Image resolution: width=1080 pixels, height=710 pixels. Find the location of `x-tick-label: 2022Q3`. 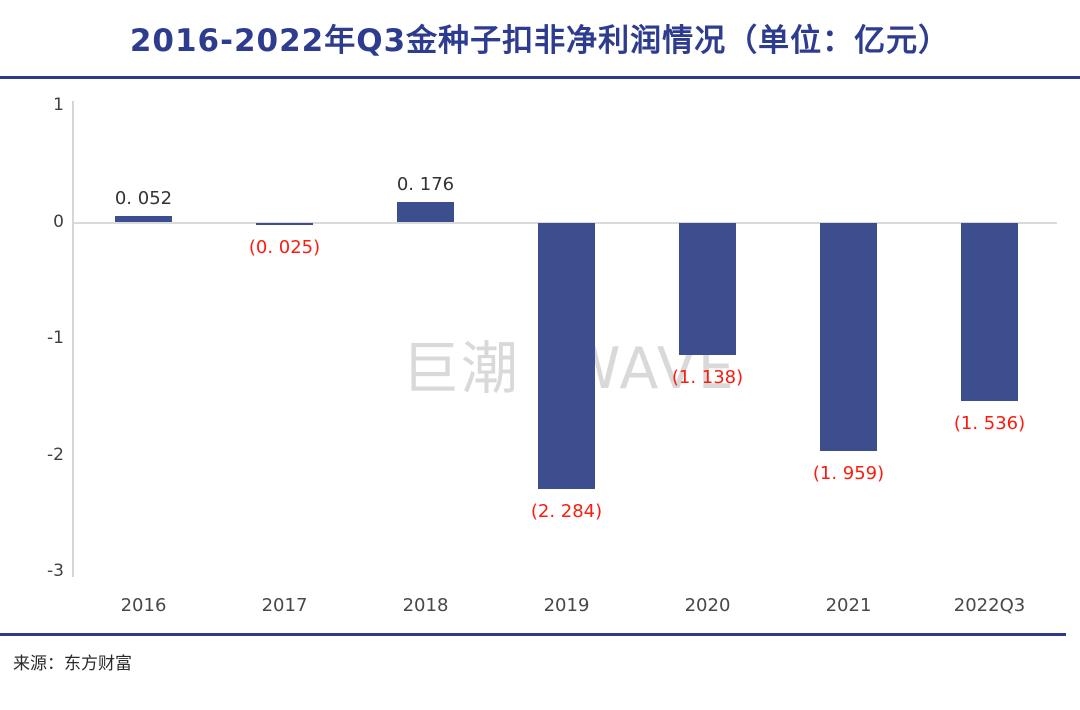

x-tick-label: 2022Q3 is located at coordinates (989, 605).